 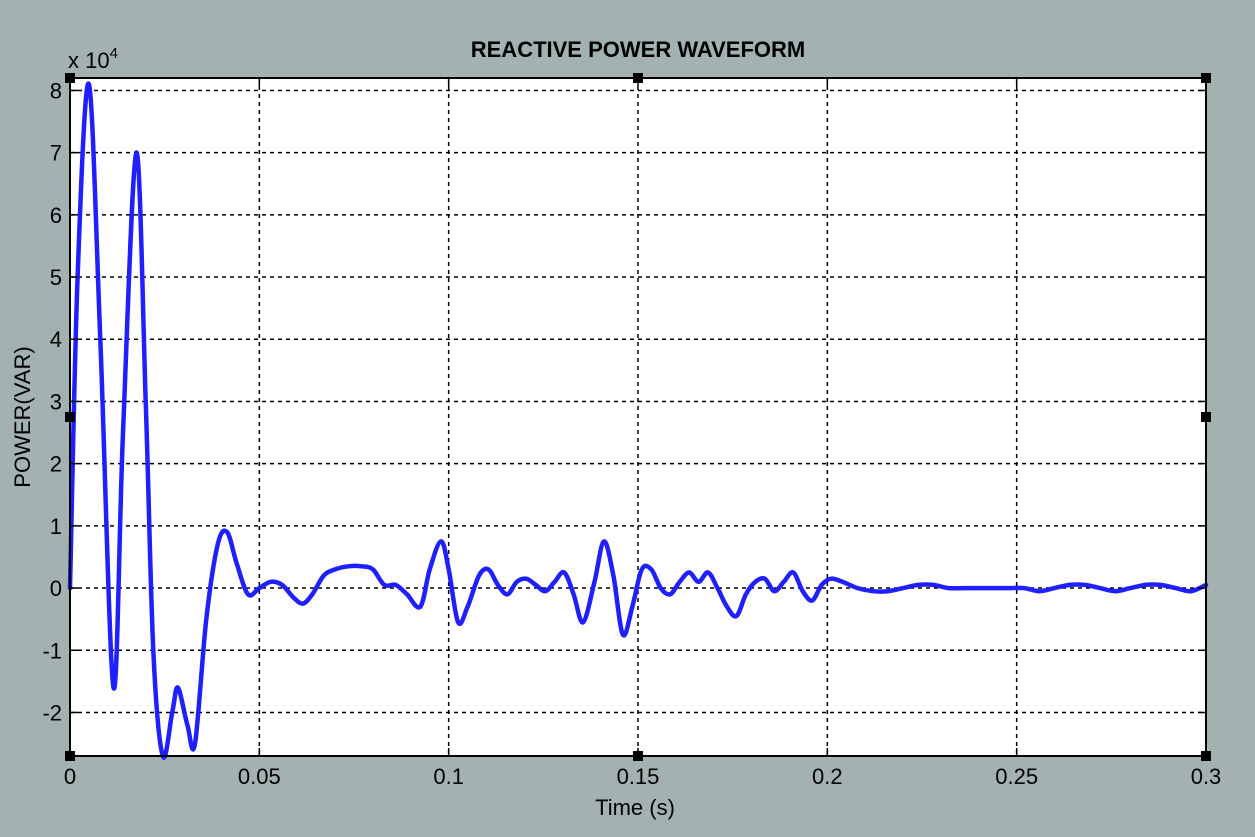 What do you see at coordinates (114, 53) in the screenshot?
I see `y-multiplier-exponent: 4` at bounding box center [114, 53].